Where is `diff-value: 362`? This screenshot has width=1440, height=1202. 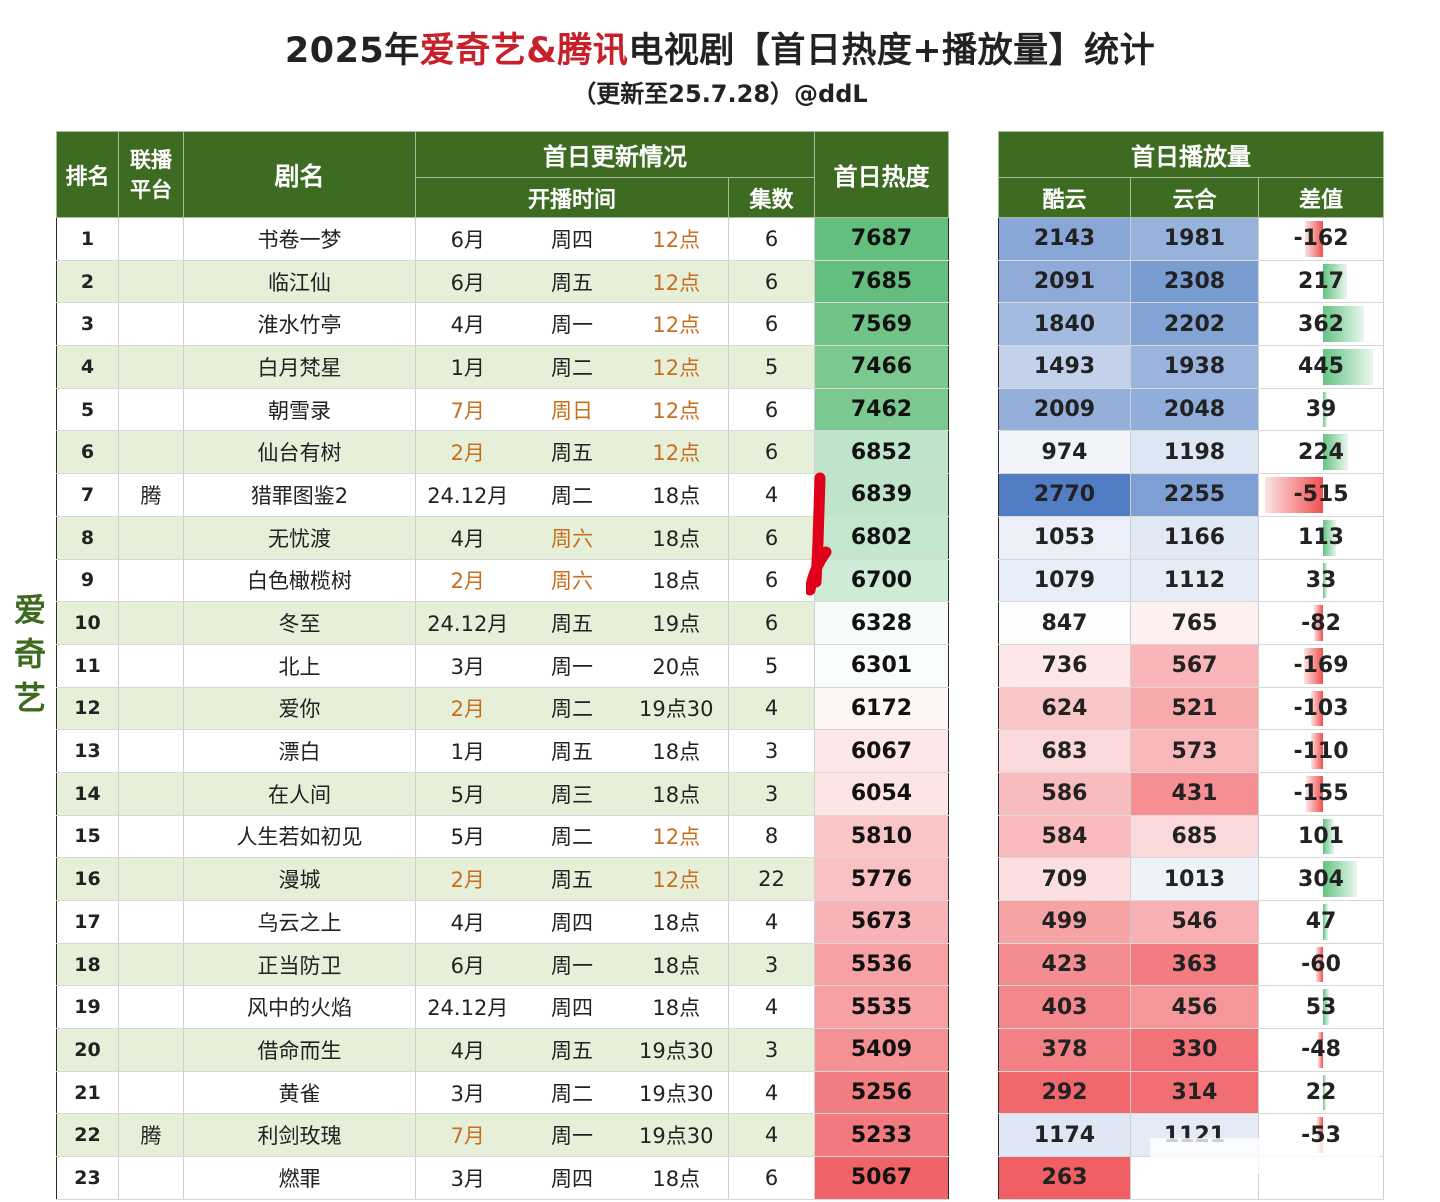
diff-value: 362 is located at coordinates (1321, 324).